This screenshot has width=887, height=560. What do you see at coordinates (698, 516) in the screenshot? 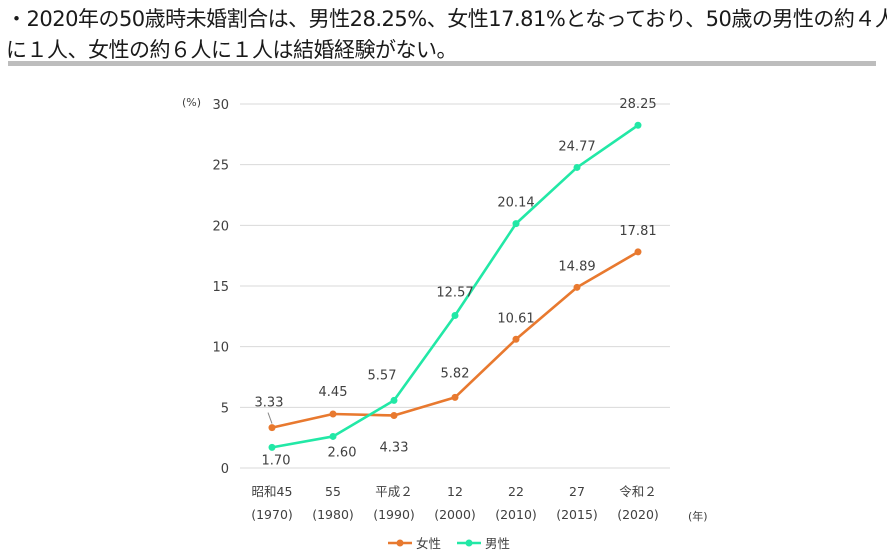
I see `x-unit-label: (年)` at bounding box center [698, 516].